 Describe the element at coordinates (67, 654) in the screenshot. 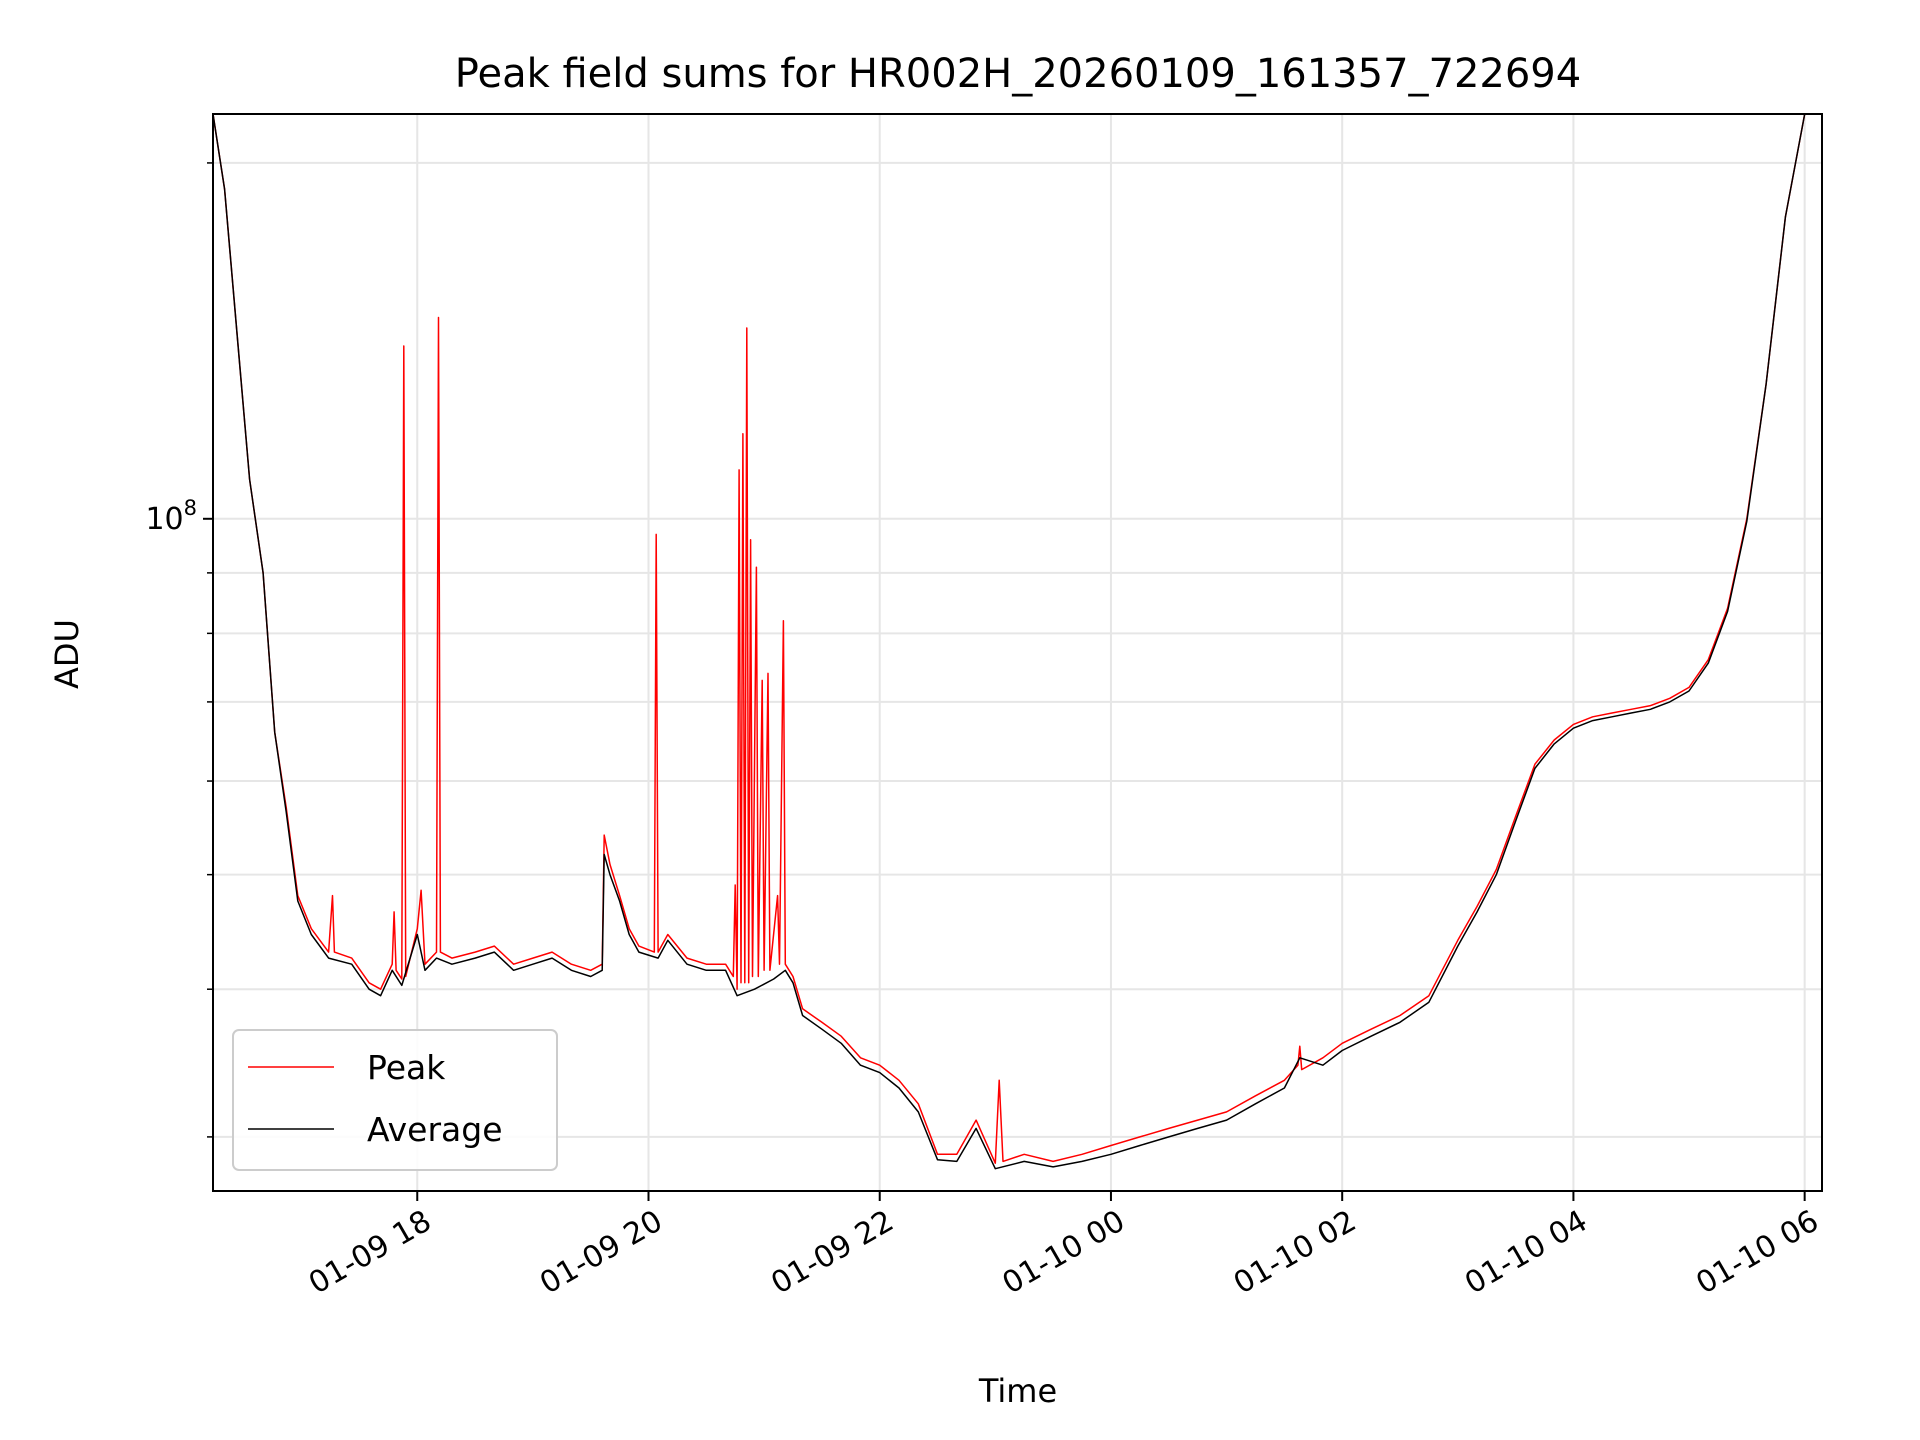

I see `y-axis-label: ADU` at that location.